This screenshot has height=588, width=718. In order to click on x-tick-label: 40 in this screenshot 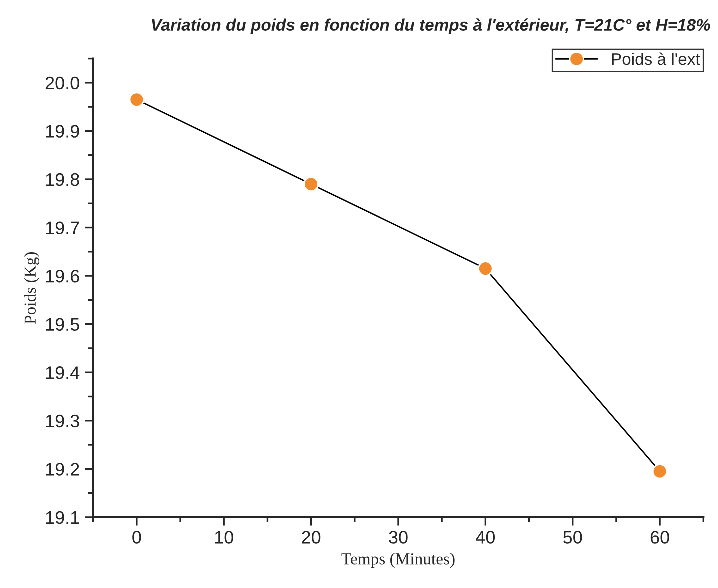, I will do `click(486, 537)`.